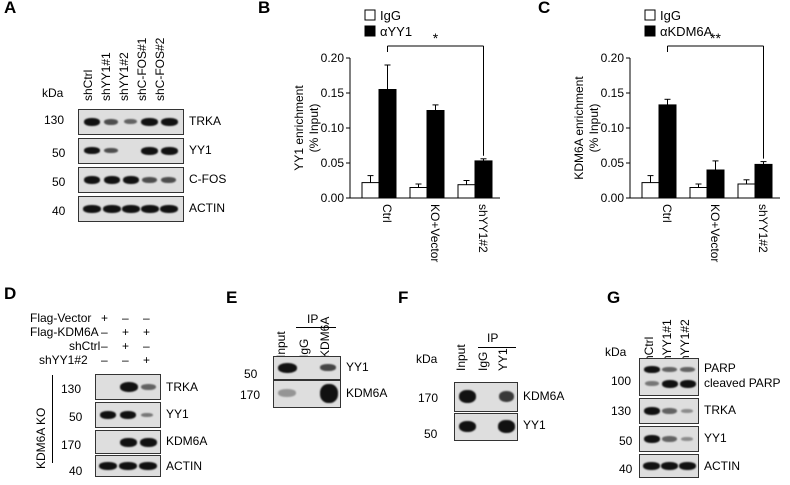  What do you see at coordinates (10, 8) in the screenshot?
I see `panel-a-letter: A` at bounding box center [10, 8].